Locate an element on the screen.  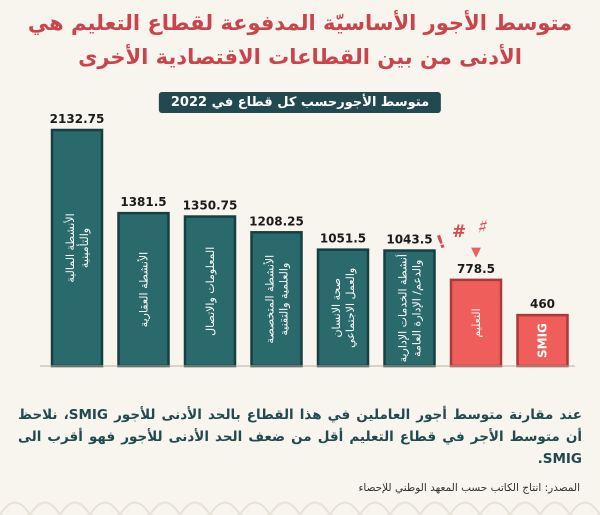
value-label-4: 1208.25 is located at coordinates (276, 221).